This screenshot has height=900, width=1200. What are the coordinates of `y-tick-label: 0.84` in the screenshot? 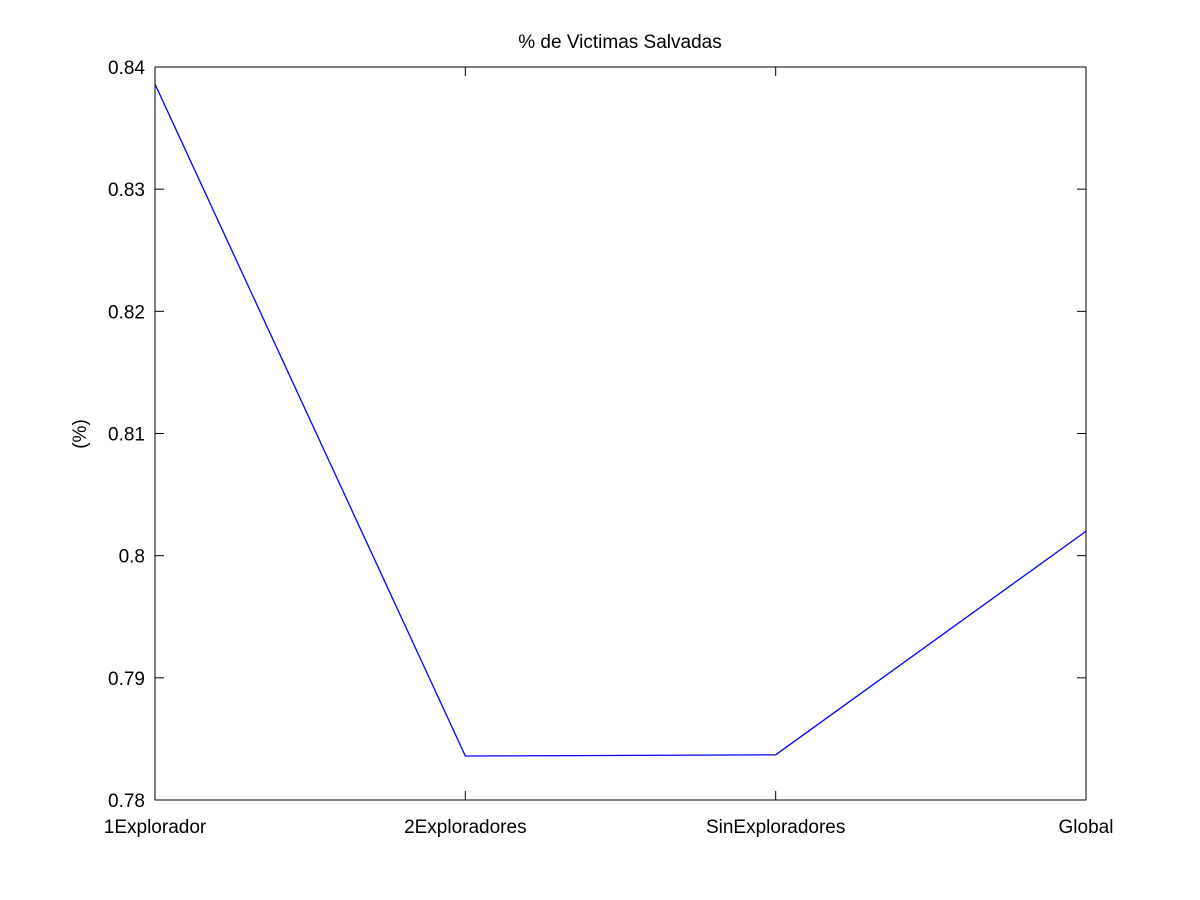 It's located at (126, 68).